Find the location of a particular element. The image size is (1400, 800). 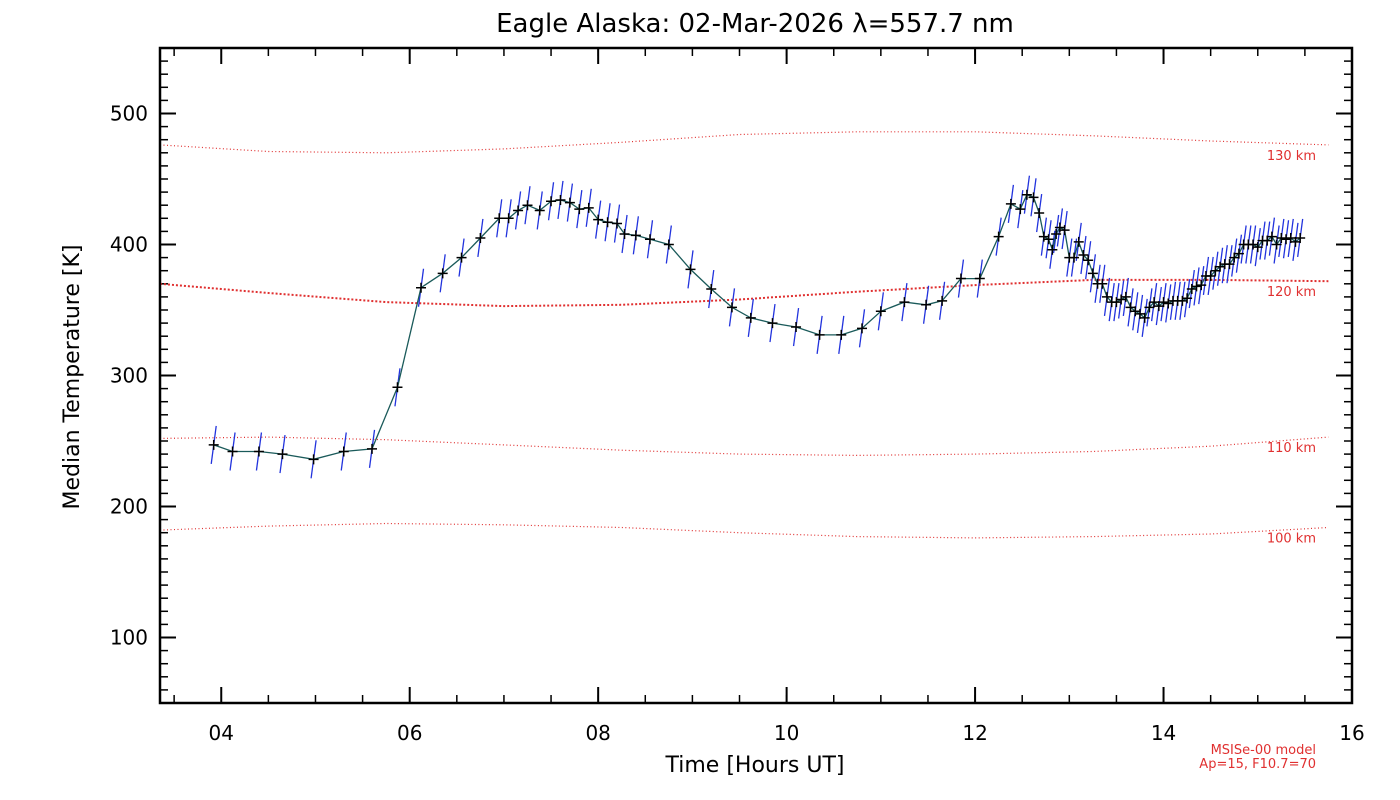

x-tick-label: 04 is located at coordinates (221, 733).